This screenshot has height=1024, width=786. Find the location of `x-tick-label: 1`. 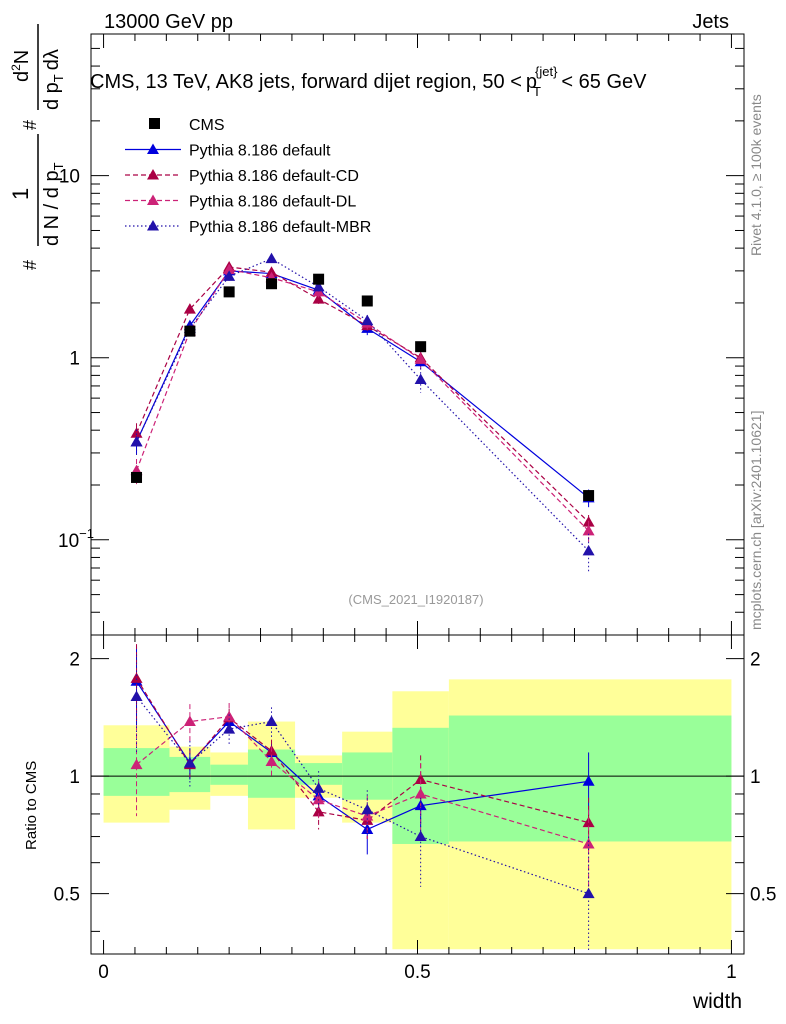

x-tick-label: 1 is located at coordinates (731, 972).